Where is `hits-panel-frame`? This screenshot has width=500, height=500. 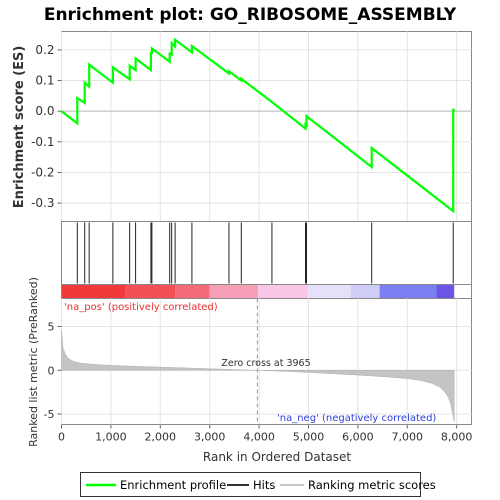
hits-panel-frame is located at coordinates (266, 253).